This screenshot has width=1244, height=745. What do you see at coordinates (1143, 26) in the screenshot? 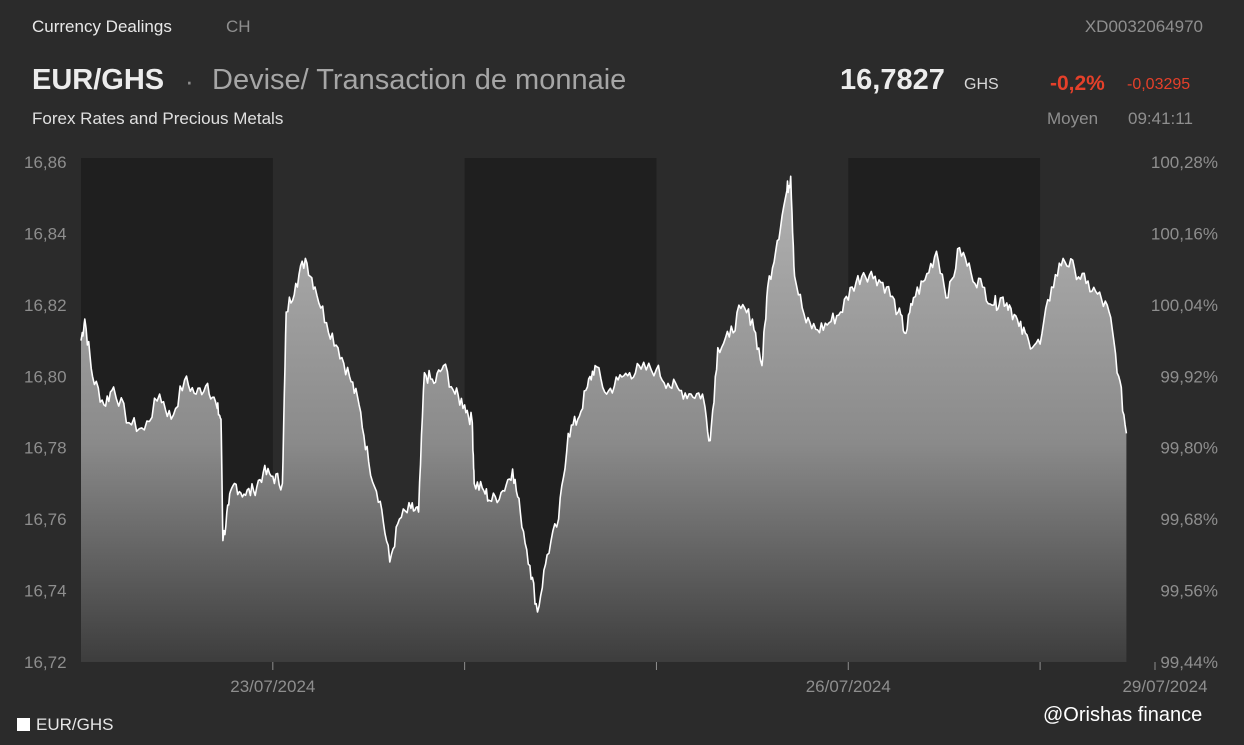
I see `isin-label: XD0032064970` at bounding box center [1143, 26].